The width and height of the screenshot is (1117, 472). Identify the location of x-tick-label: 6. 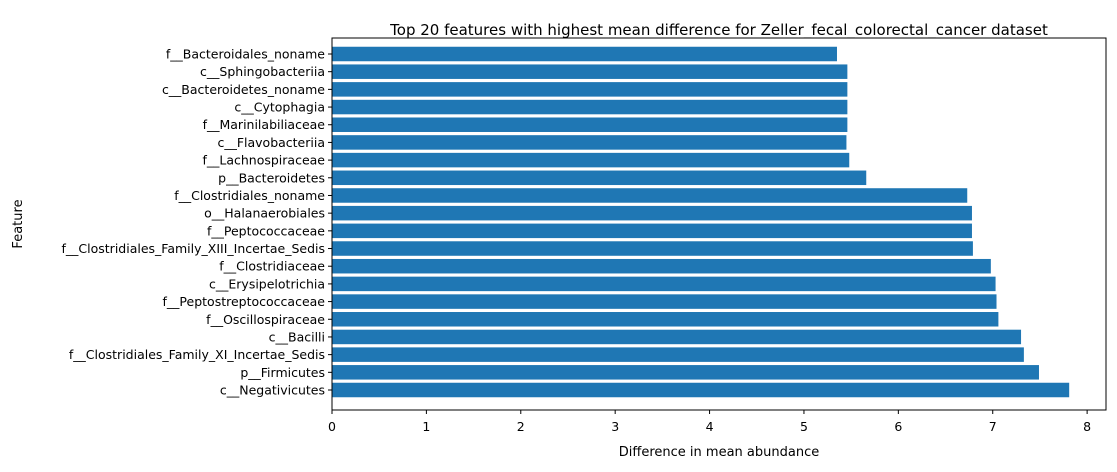
(898, 426).